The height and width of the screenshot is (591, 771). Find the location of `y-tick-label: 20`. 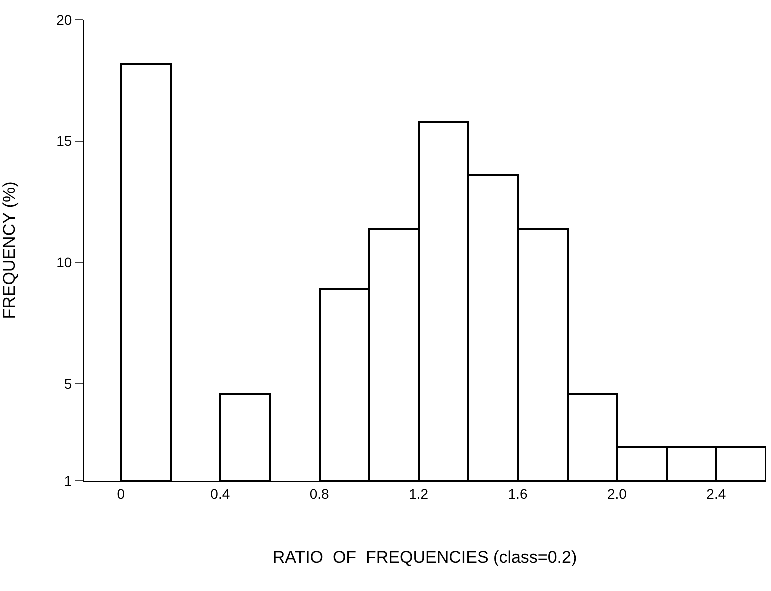

y-tick-label: 20 is located at coordinates (64, 20).